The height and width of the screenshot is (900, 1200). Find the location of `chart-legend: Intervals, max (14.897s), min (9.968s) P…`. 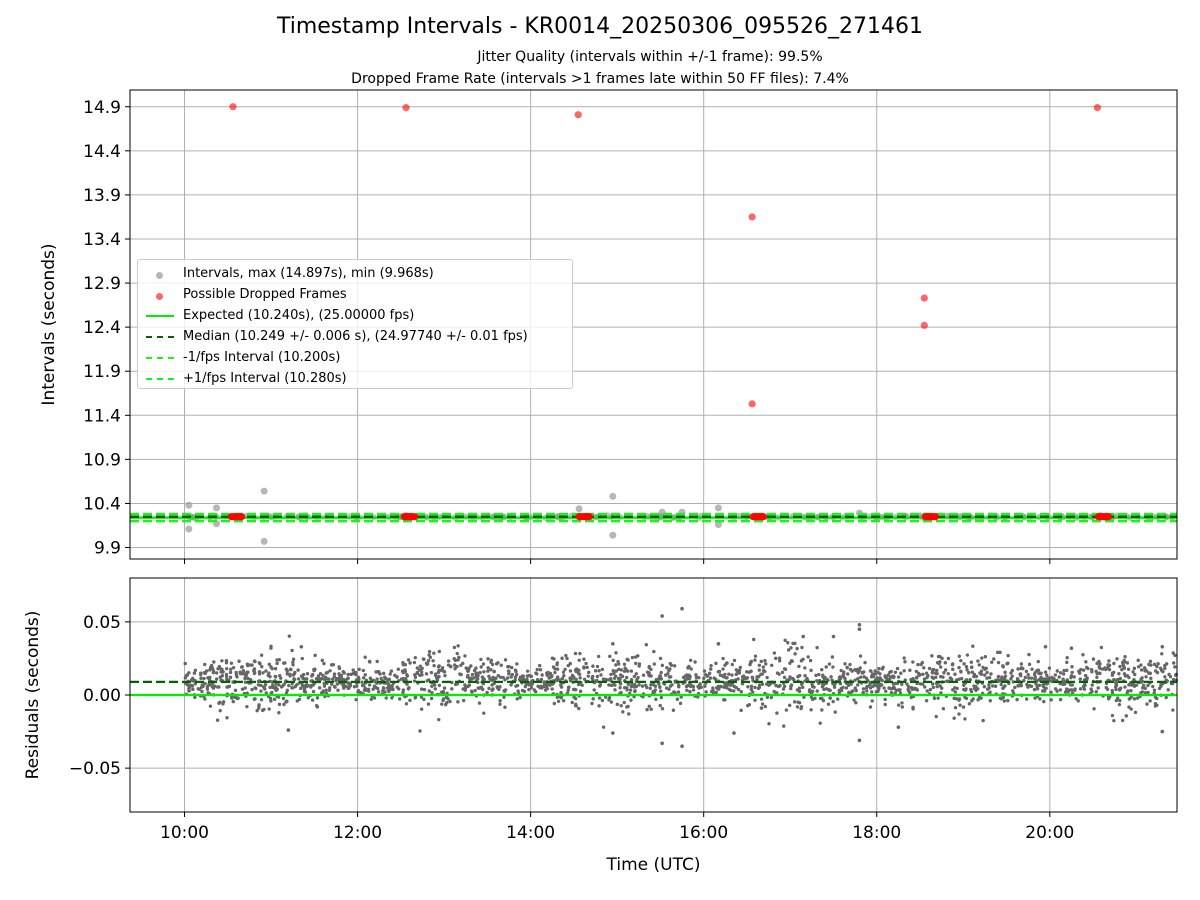

chart-legend: Intervals, max (14.897s), min (9.968s) P… is located at coordinates (355, 324).